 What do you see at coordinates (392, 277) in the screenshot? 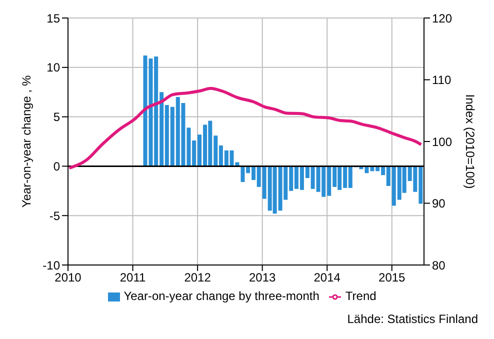
I see `x-tick-label: 2015` at bounding box center [392, 277].